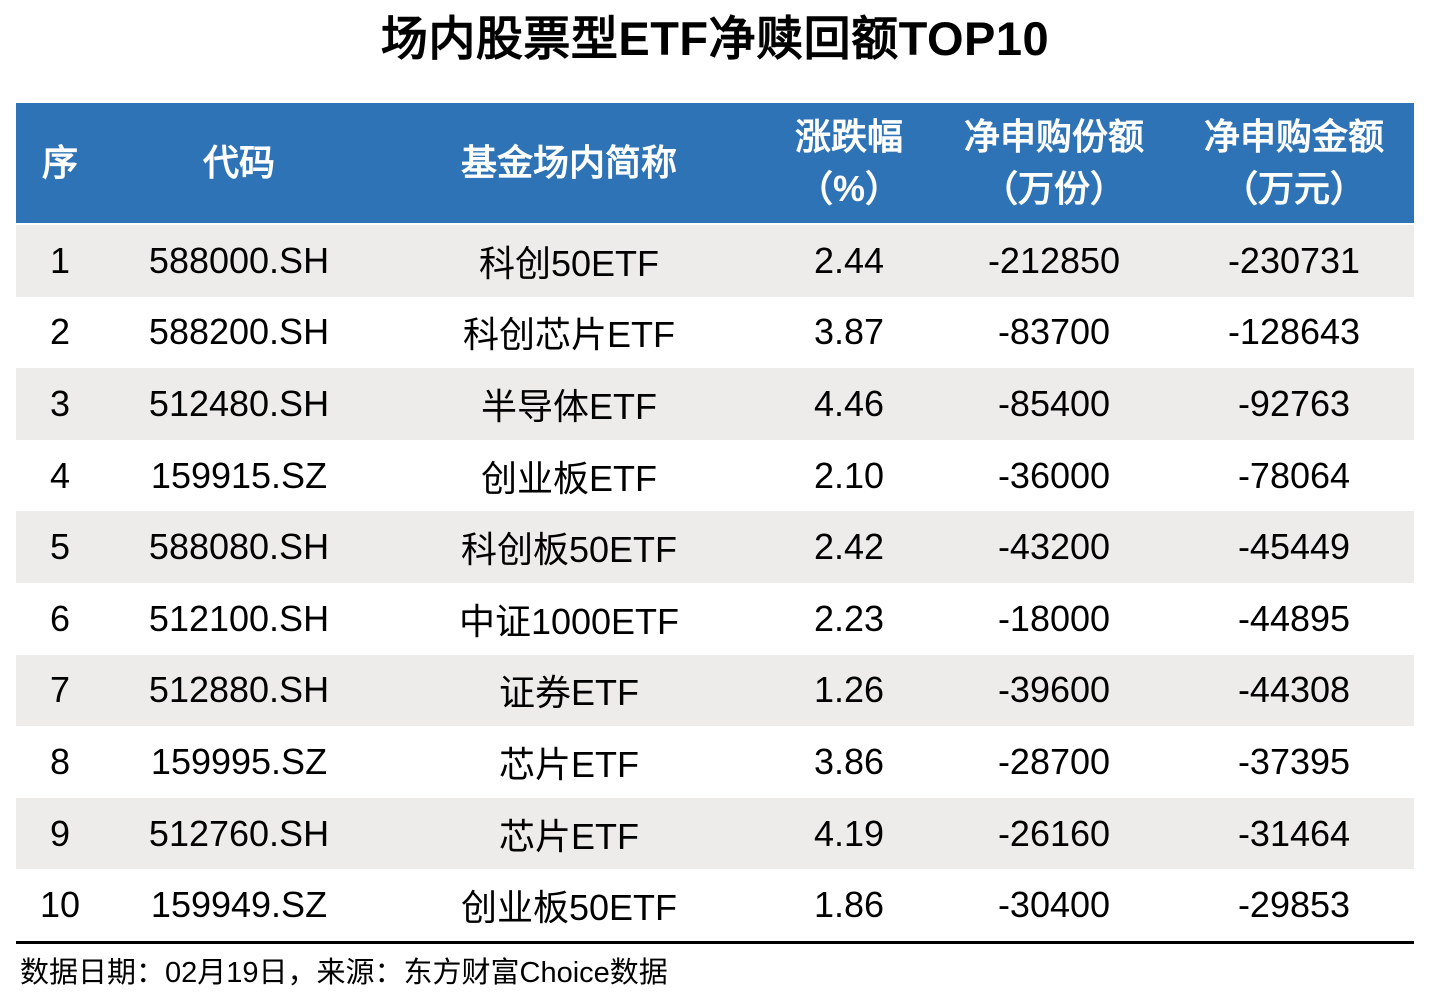 This screenshot has height=1000, width=1430. I want to click on code-cell: 159915.SZ, so click(239, 475).